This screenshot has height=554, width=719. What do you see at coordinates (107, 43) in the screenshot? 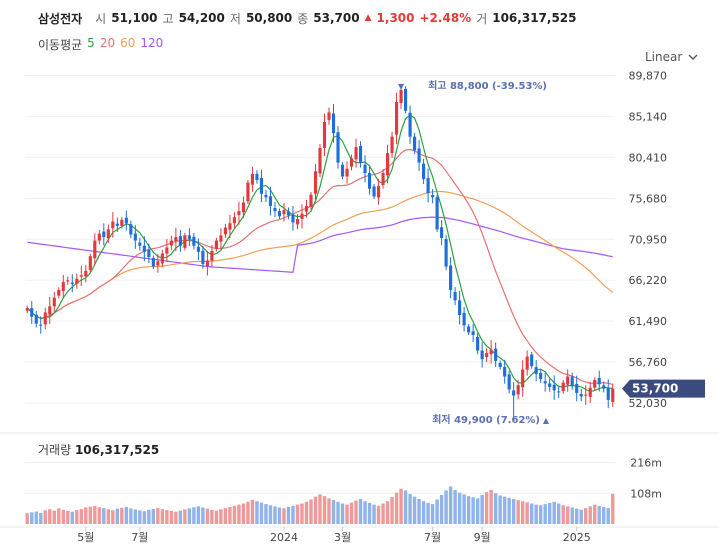
I see `ma-legend-20: 20` at bounding box center [107, 43].